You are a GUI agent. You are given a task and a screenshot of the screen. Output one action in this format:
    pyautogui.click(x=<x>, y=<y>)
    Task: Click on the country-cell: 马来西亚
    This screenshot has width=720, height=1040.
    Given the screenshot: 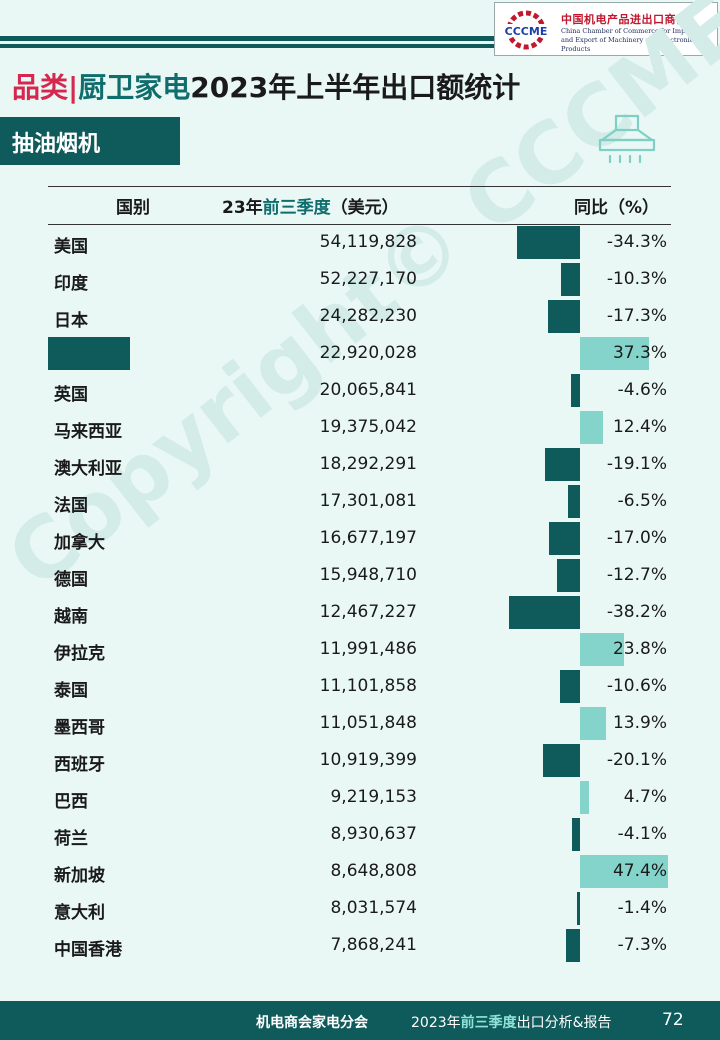 What is the action you would take?
    pyautogui.click(x=88, y=432)
    